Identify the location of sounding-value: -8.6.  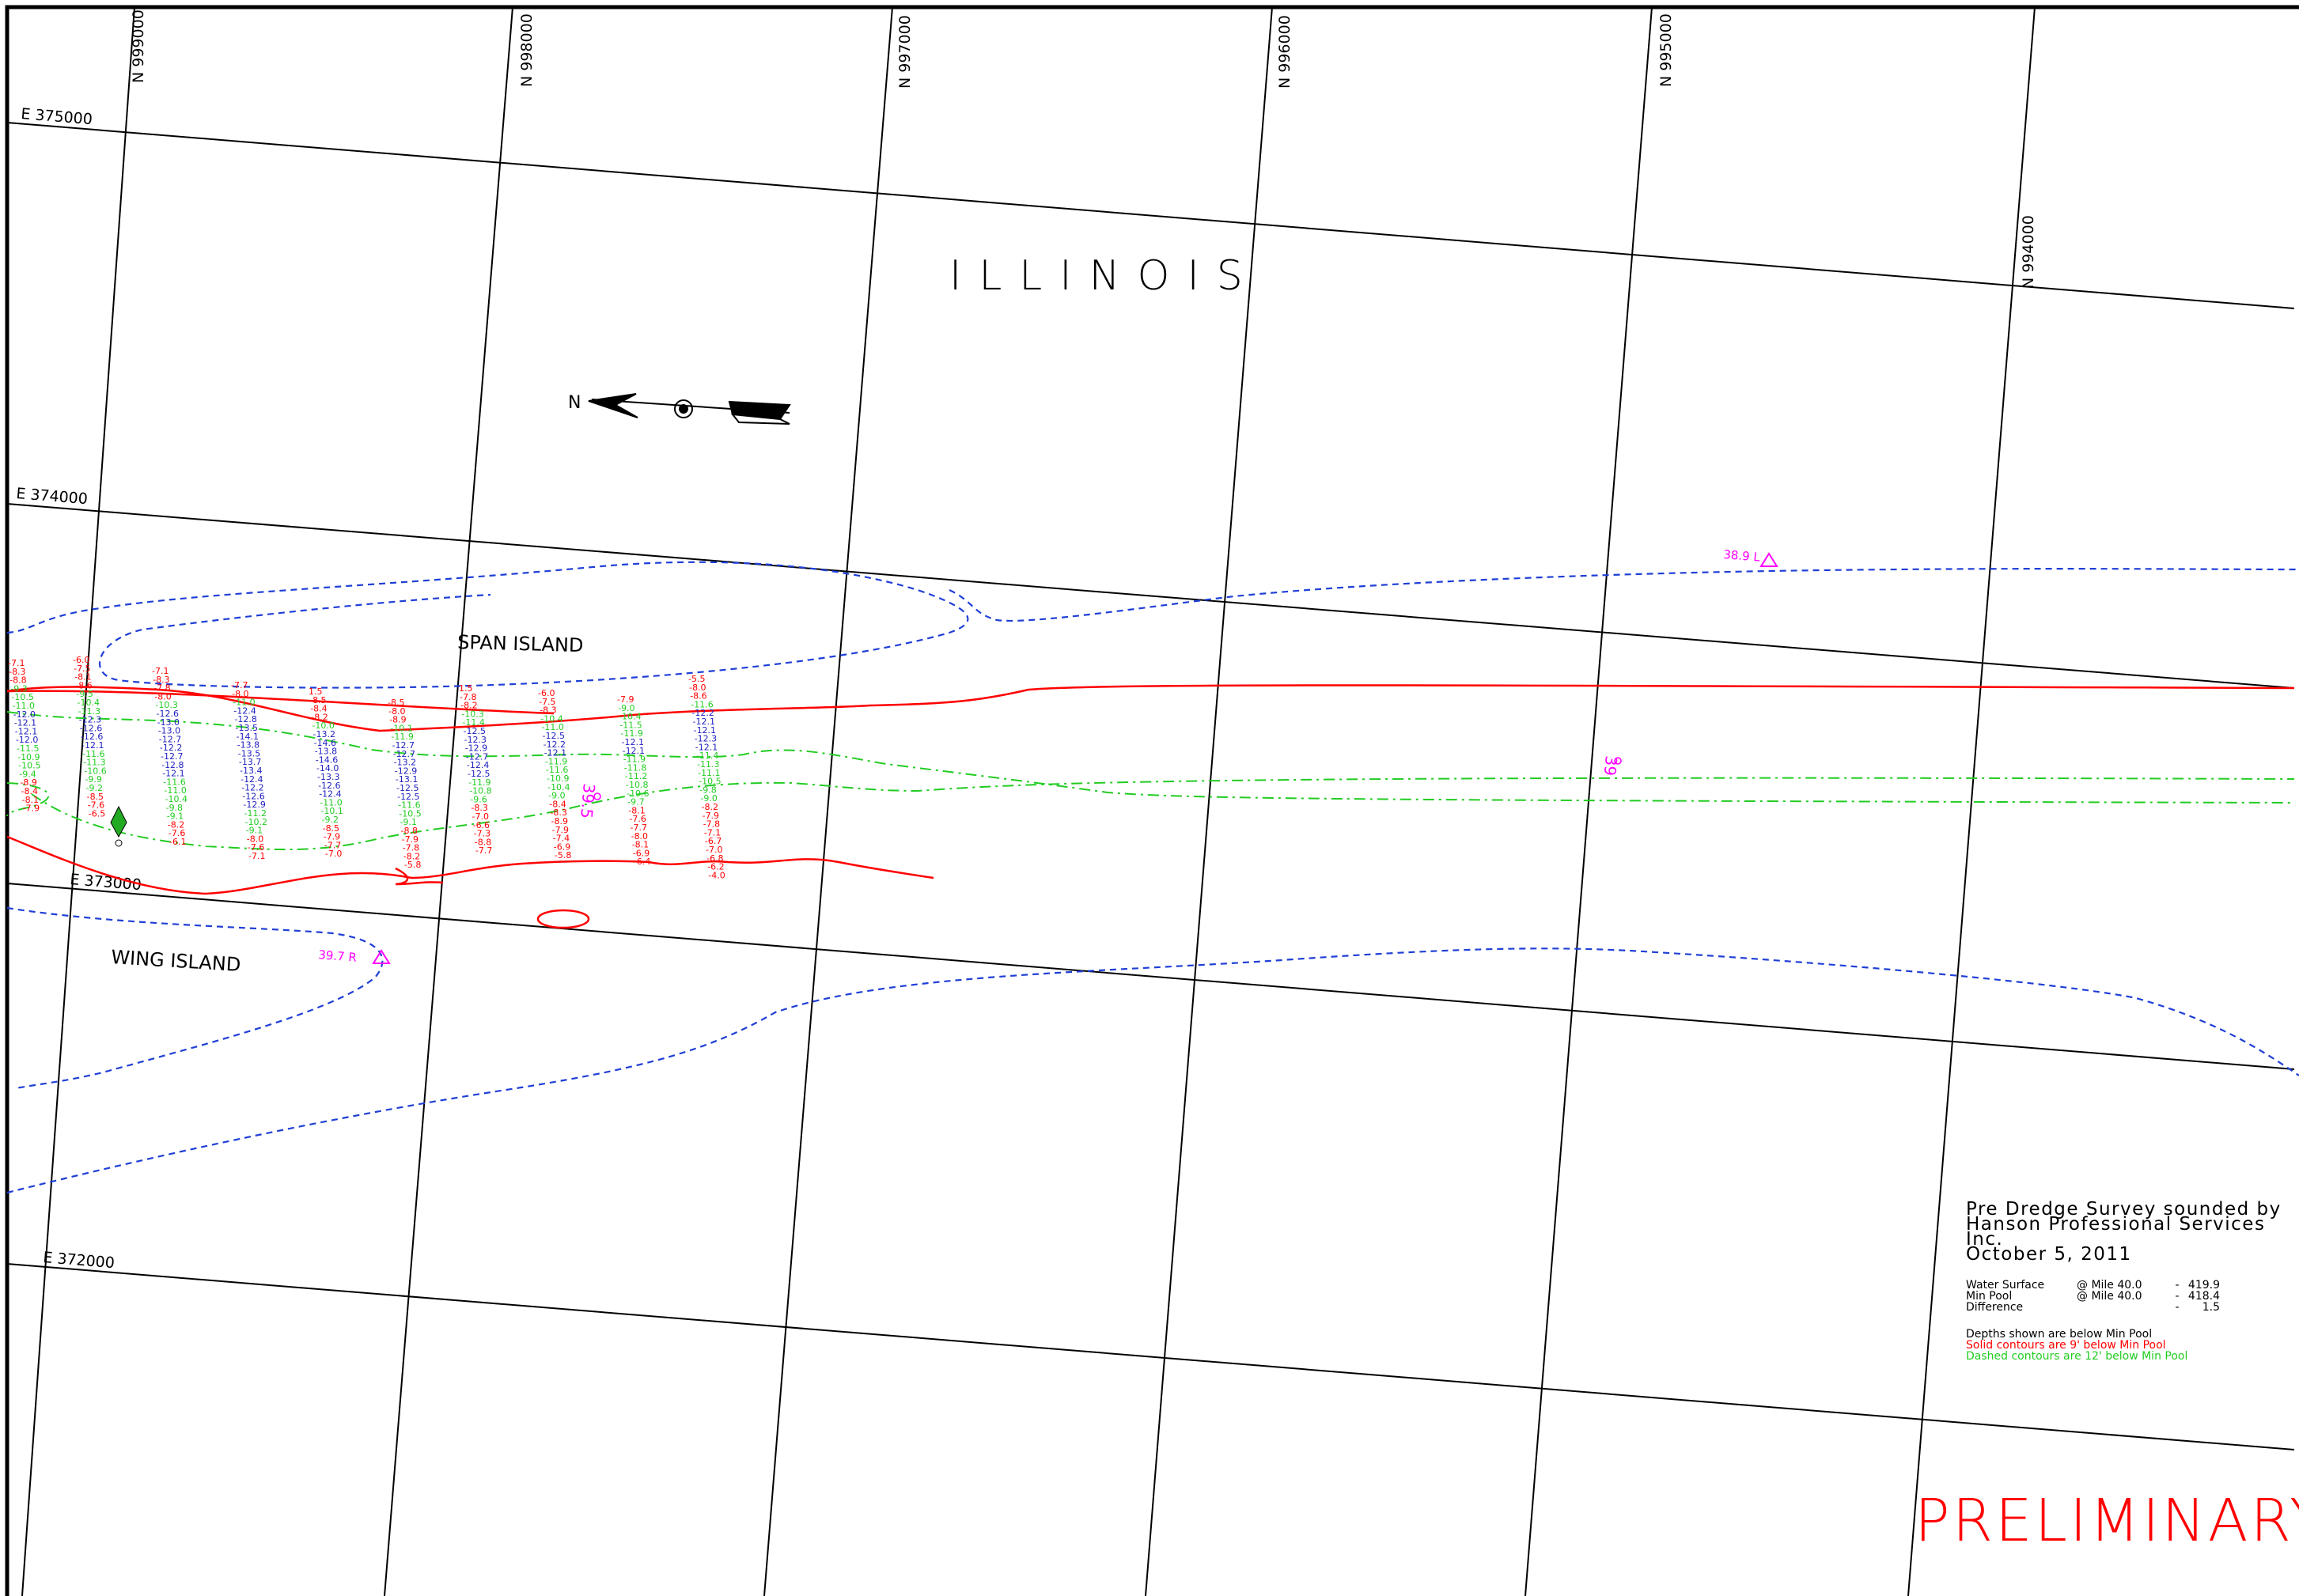
(83, 685).